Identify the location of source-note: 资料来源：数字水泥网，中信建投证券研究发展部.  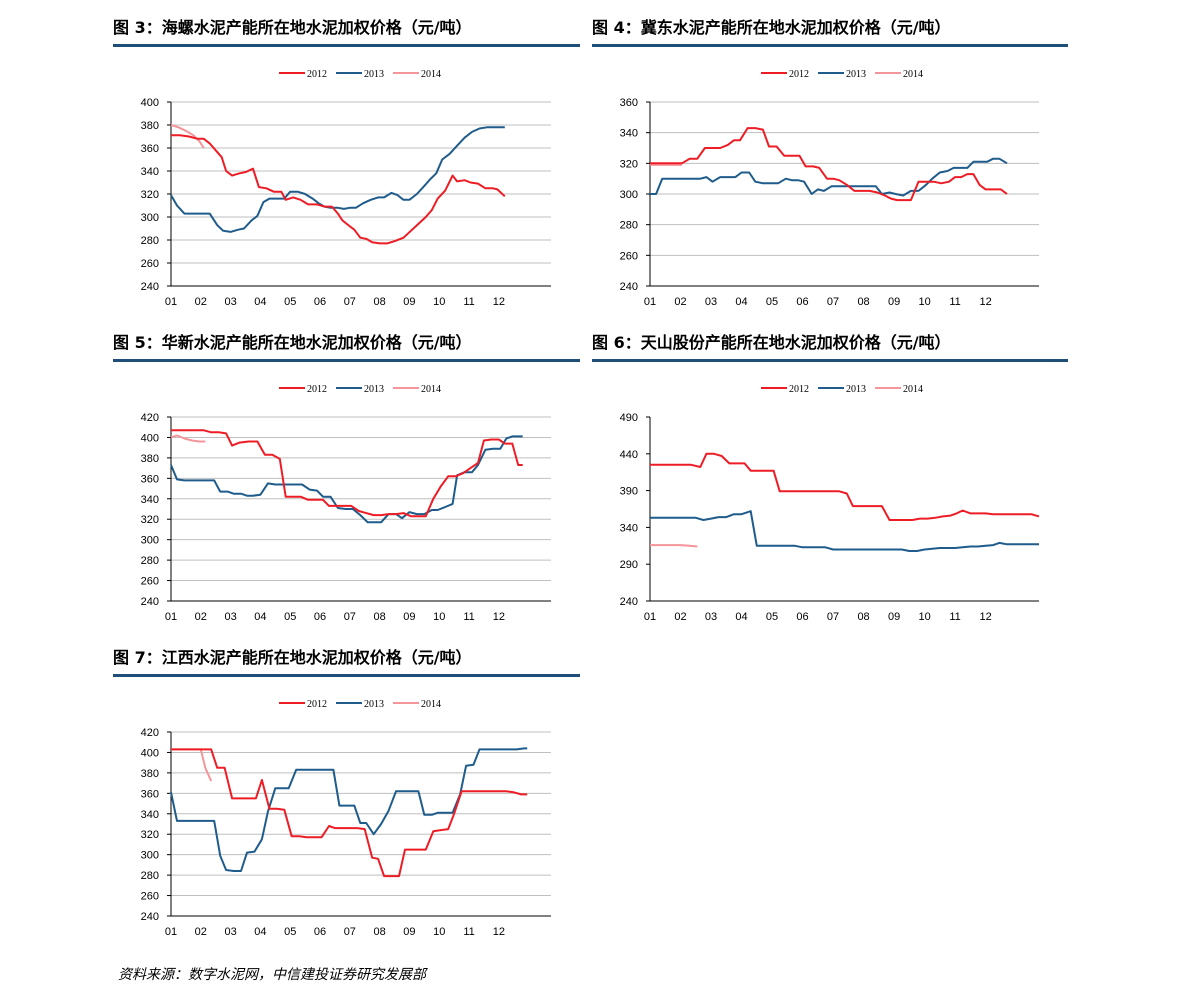
(272, 975).